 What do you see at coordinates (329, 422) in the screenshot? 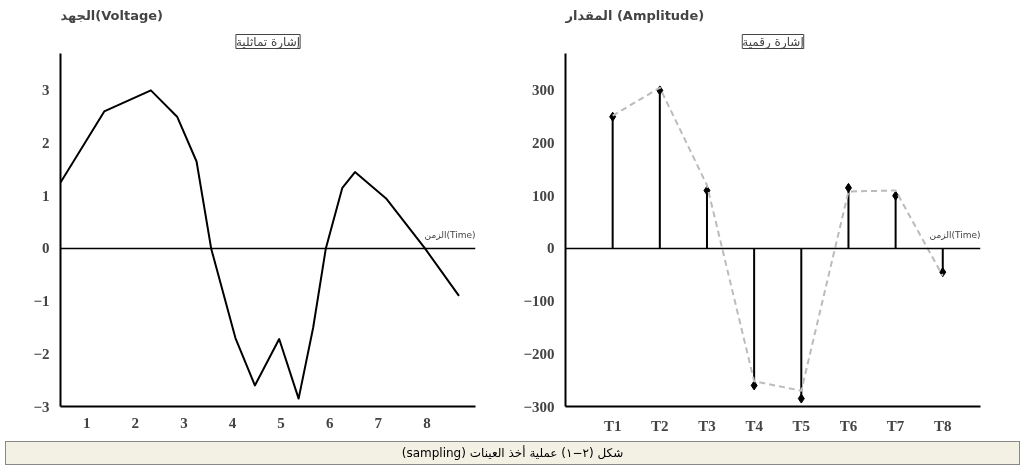
I see `x-tick-label: 6` at bounding box center [329, 422].